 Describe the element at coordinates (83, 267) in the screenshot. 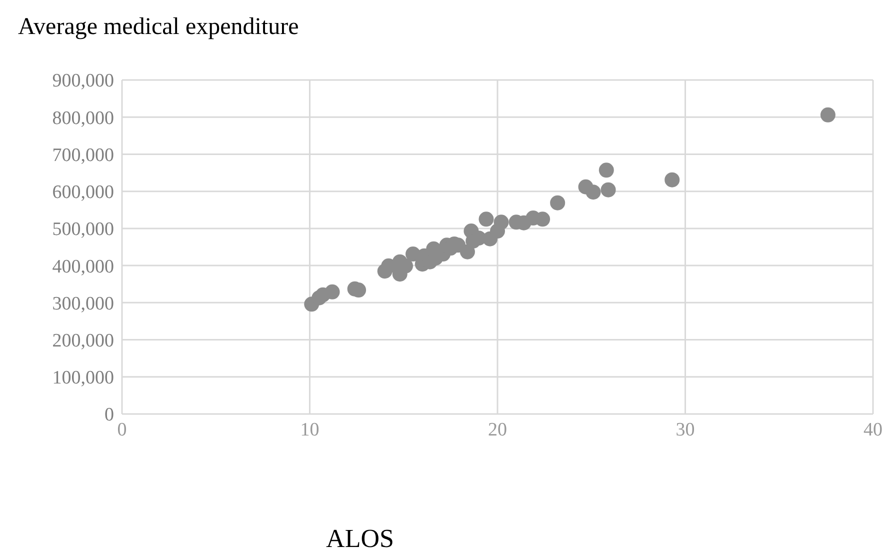

I see `y-tick-label: 400,000` at that location.